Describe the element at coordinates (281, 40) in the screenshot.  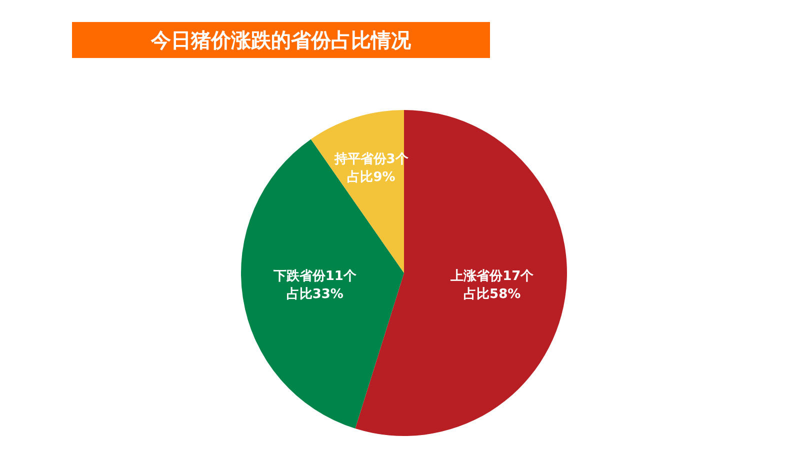
I see `chart-title: 今日猪价涨跌的省份占比情况` at that location.